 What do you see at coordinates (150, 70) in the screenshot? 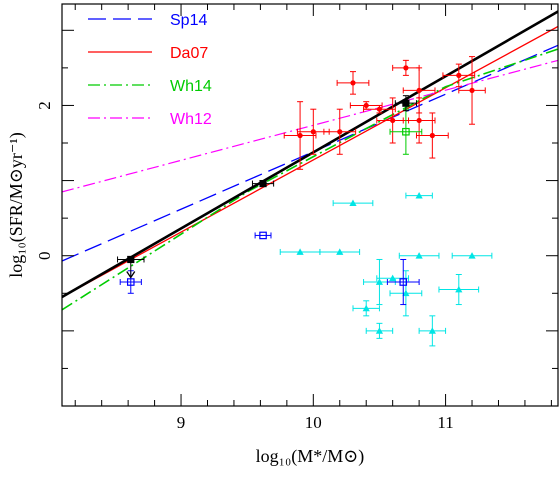
I see `legend: Sp14 Da07 Wh14 Wh12` at bounding box center [150, 70].